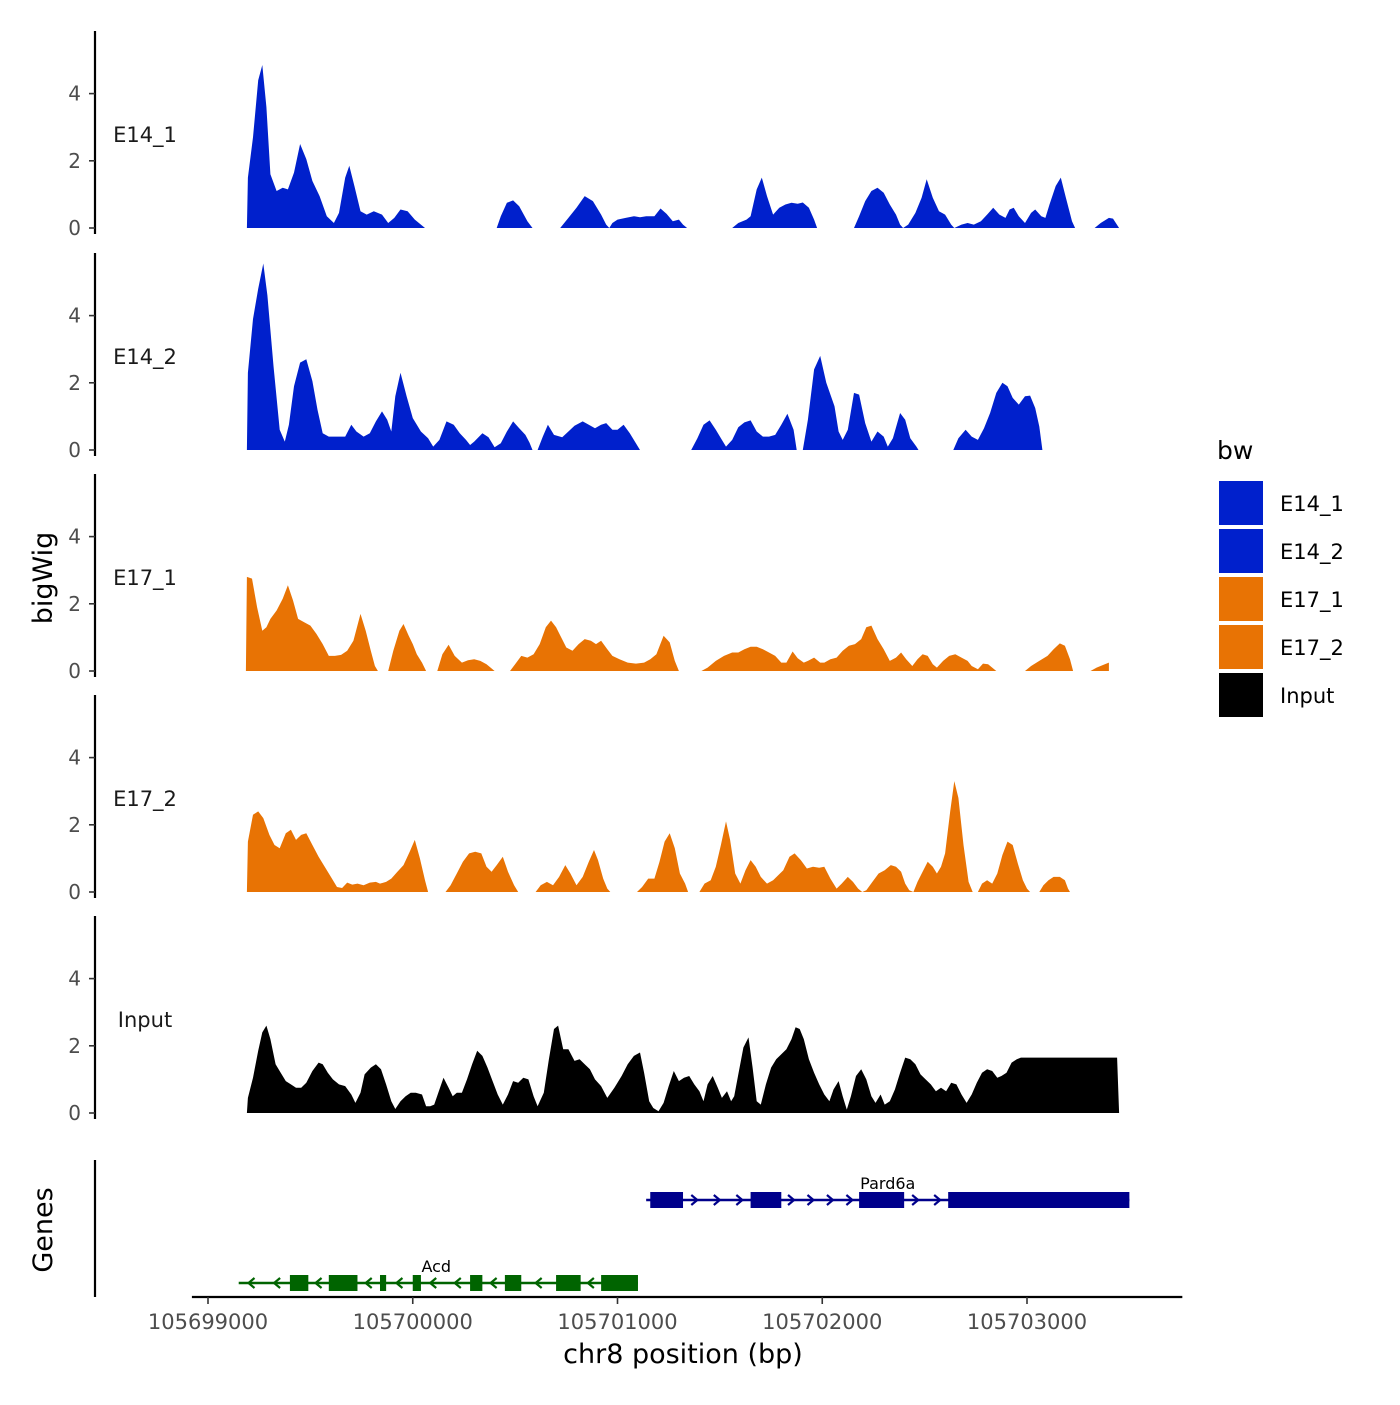 Image resolution: width=1400 pixels, height=1405 pixels. Describe the element at coordinates (208, 1322) in the screenshot. I see `x-tick-label: 105699000` at that location.